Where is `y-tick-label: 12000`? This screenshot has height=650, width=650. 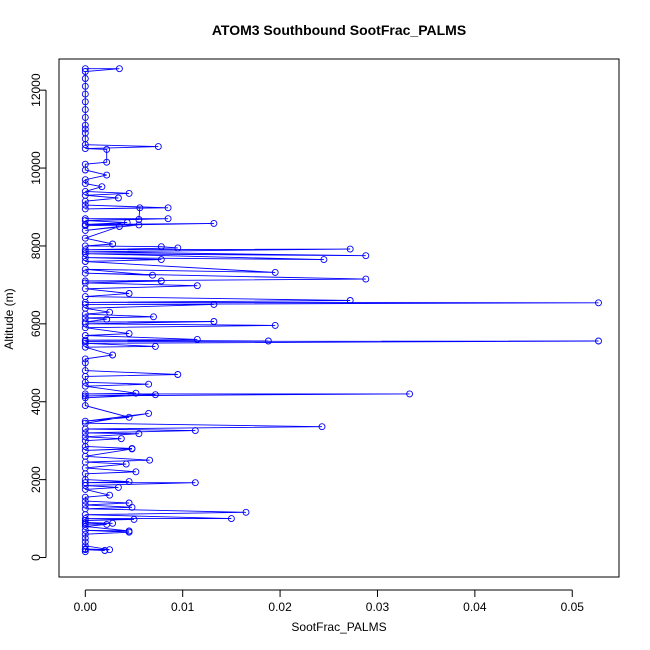
y-tick-label: 12000 is located at coordinates (36, 90).